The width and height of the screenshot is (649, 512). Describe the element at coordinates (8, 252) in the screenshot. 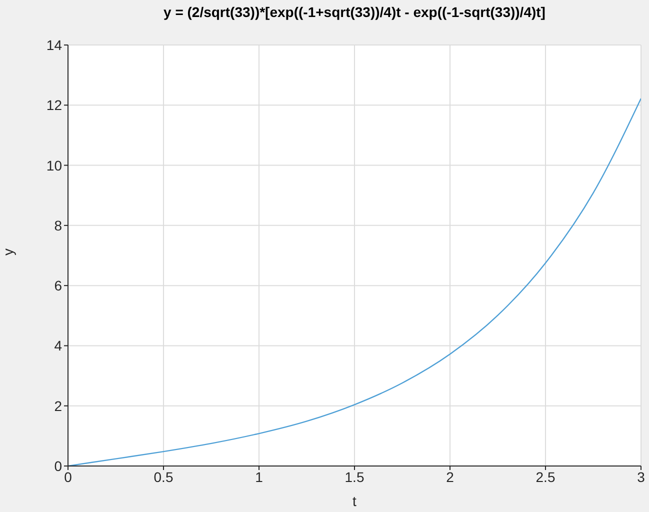

I see `y-axis-title: y` at that location.